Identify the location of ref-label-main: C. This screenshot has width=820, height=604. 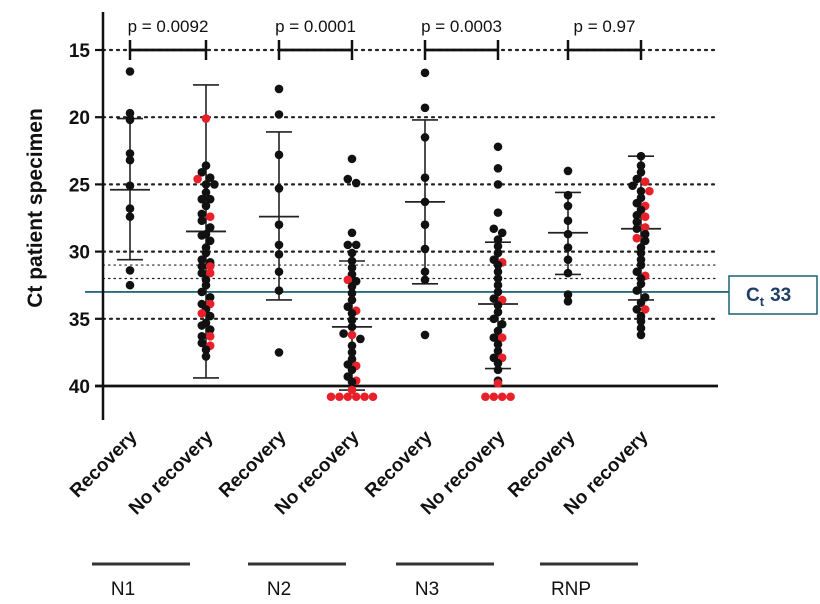
(753, 295).